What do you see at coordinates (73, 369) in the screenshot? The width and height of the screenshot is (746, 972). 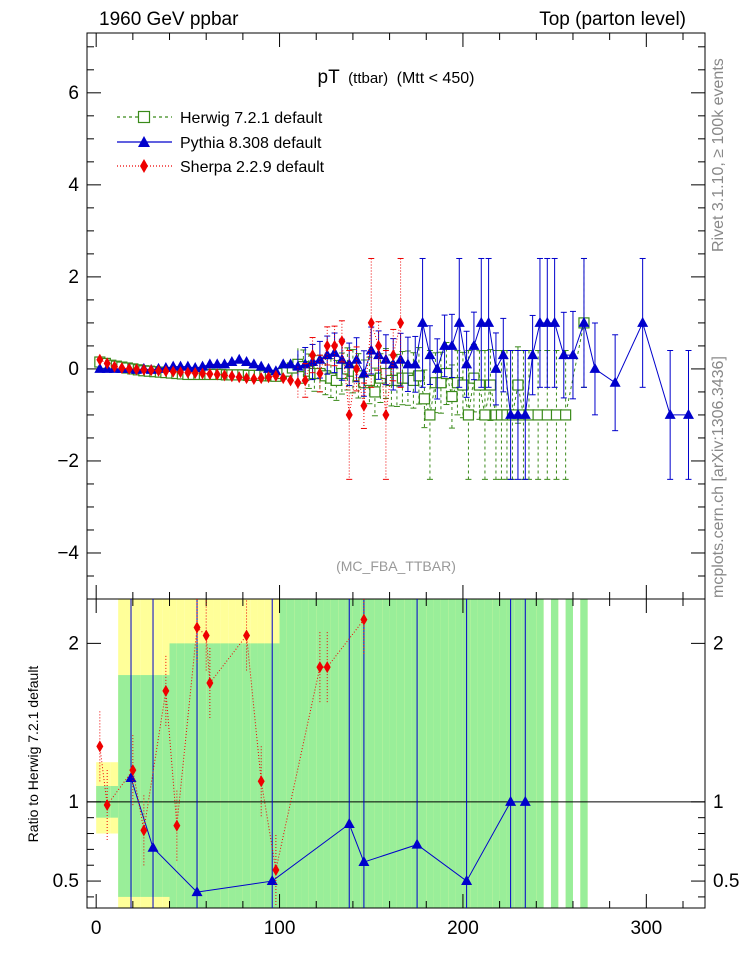 I see `y-tick-label: 0` at bounding box center [73, 369].